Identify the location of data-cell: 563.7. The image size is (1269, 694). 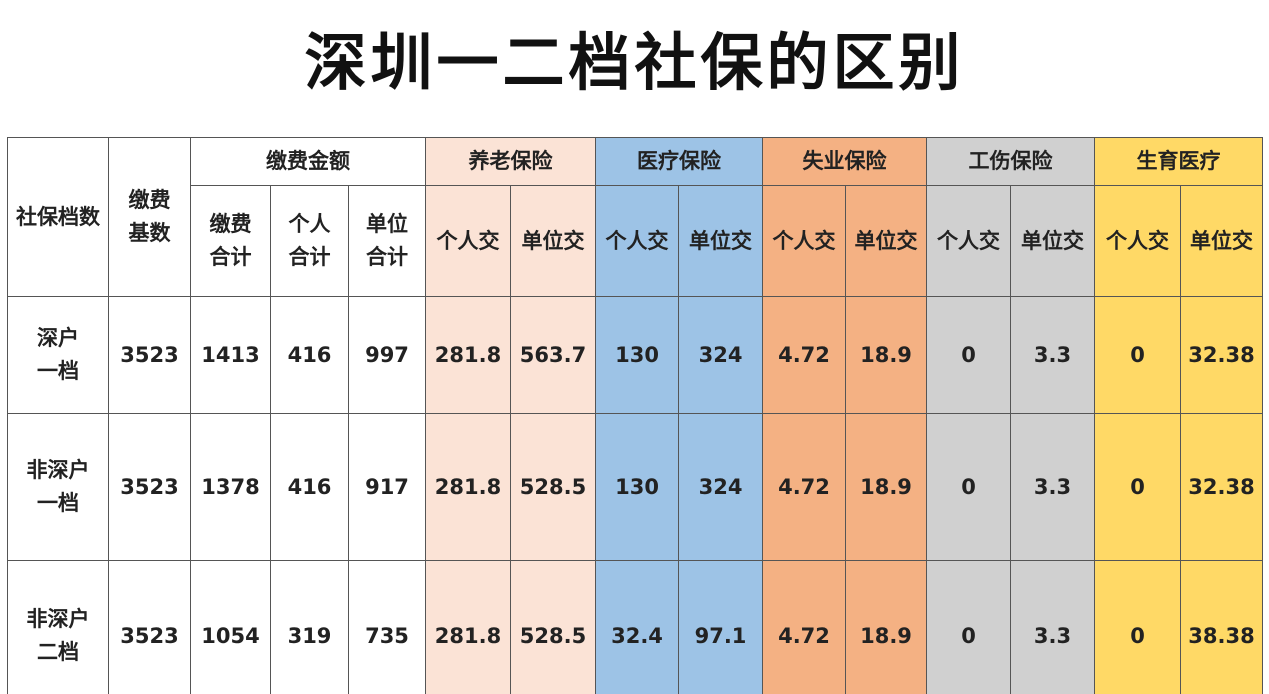
(553, 355).